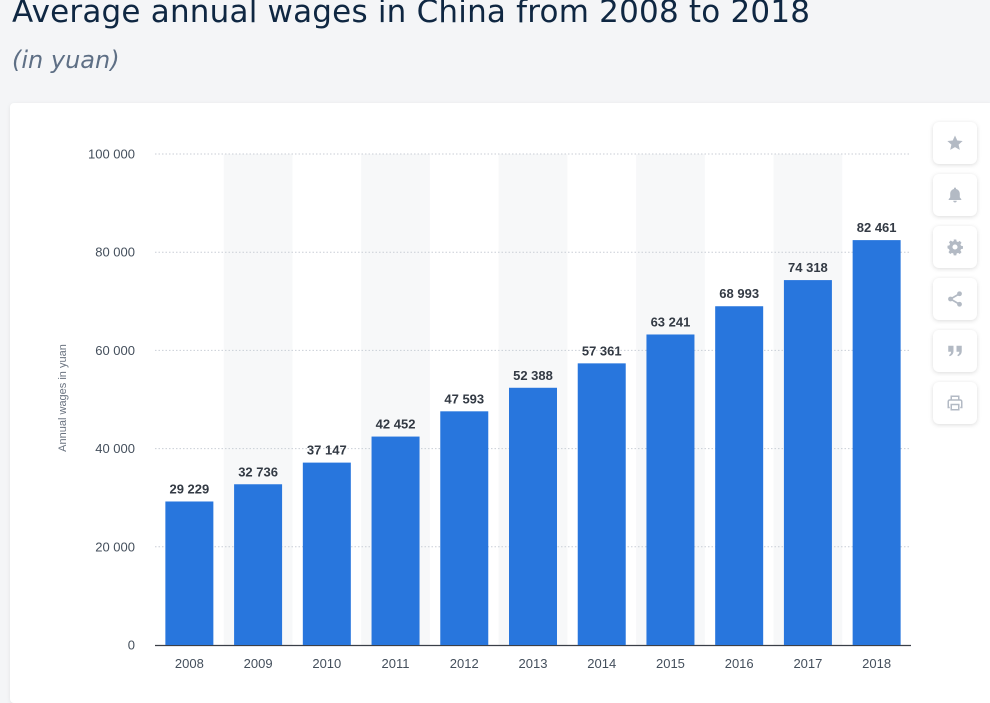 The width and height of the screenshot is (990, 703). Describe the element at coordinates (533, 375) in the screenshot. I see `data-label: 52 388` at that location.